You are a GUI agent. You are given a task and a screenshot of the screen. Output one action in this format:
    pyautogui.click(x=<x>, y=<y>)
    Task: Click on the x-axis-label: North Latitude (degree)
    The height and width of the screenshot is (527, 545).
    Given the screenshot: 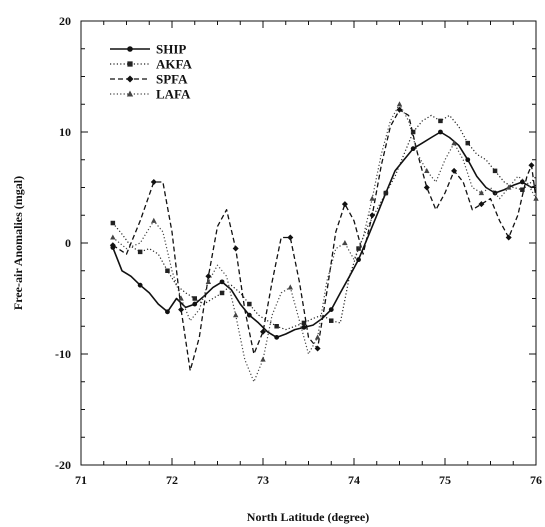 What is the action you would take?
    pyautogui.click(x=308, y=517)
    